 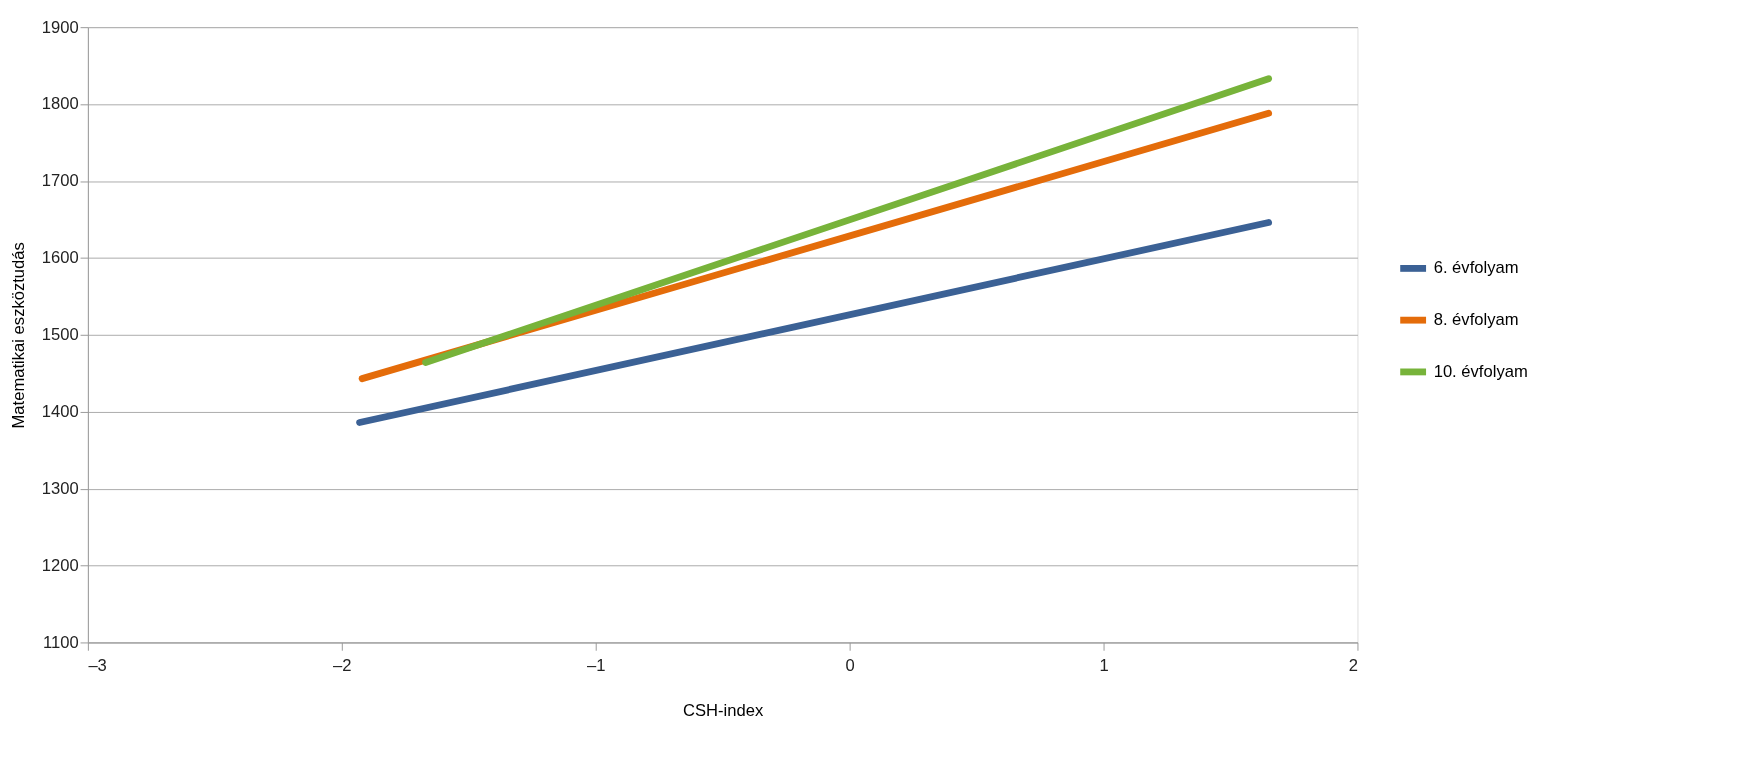 What do you see at coordinates (342, 666) in the screenshot?
I see `x-tick-label: –2` at bounding box center [342, 666].